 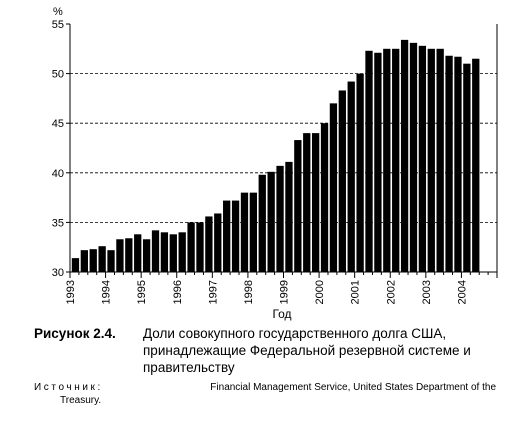 What do you see at coordinates (427, 292) in the screenshot?
I see `x-tick-label: 2003` at bounding box center [427, 292].